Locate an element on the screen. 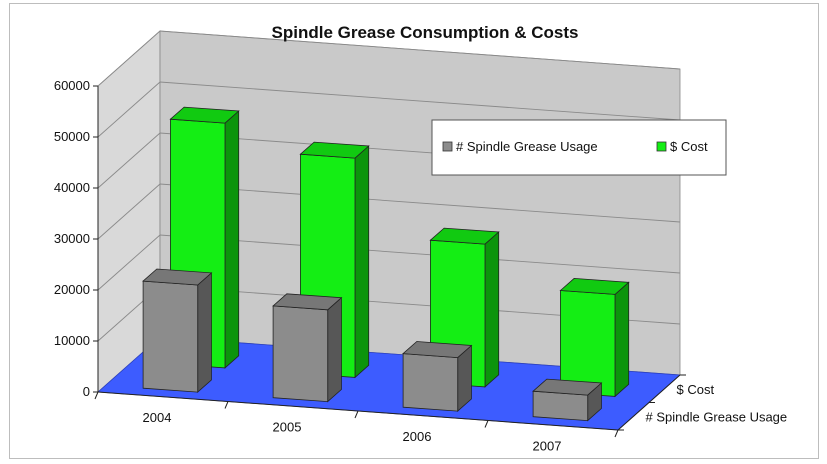  x-axis-ticks: 2004 2005 2006 2007 is located at coordinates (356, 422).